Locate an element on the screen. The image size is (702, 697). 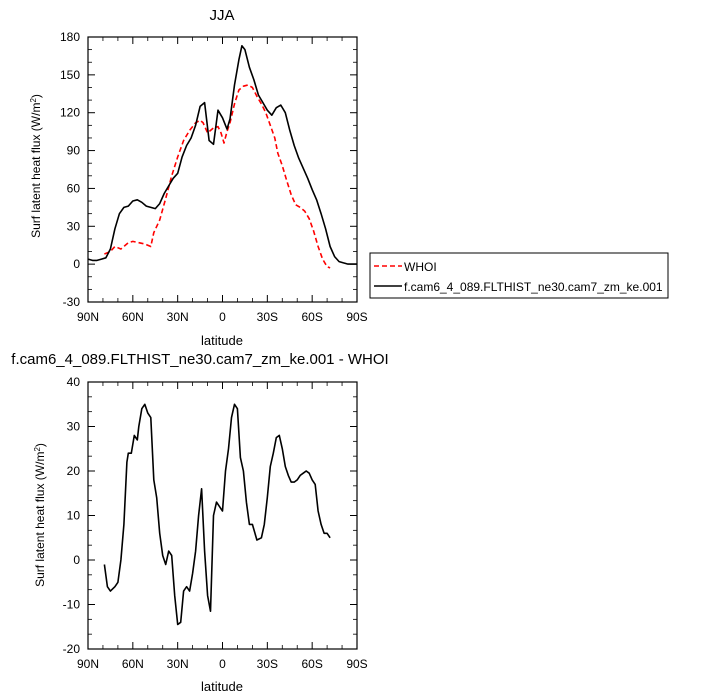
bottom-x-tick-label: 0 is located at coordinates (222, 664).